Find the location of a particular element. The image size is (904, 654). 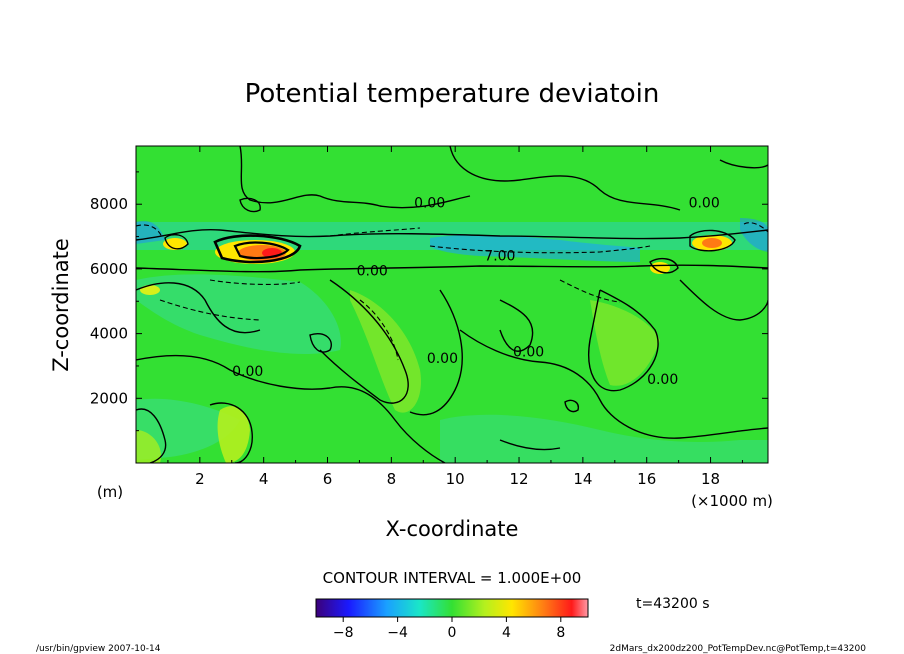

x-tick-label: 4 is located at coordinates (264, 479).